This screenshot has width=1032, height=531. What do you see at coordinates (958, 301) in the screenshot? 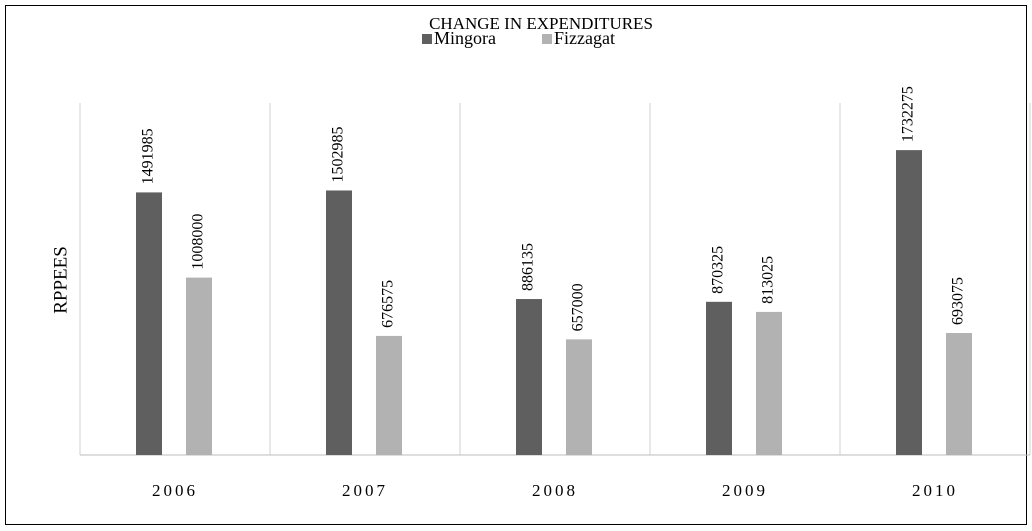
I see `value-label: 693075` at bounding box center [958, 301].